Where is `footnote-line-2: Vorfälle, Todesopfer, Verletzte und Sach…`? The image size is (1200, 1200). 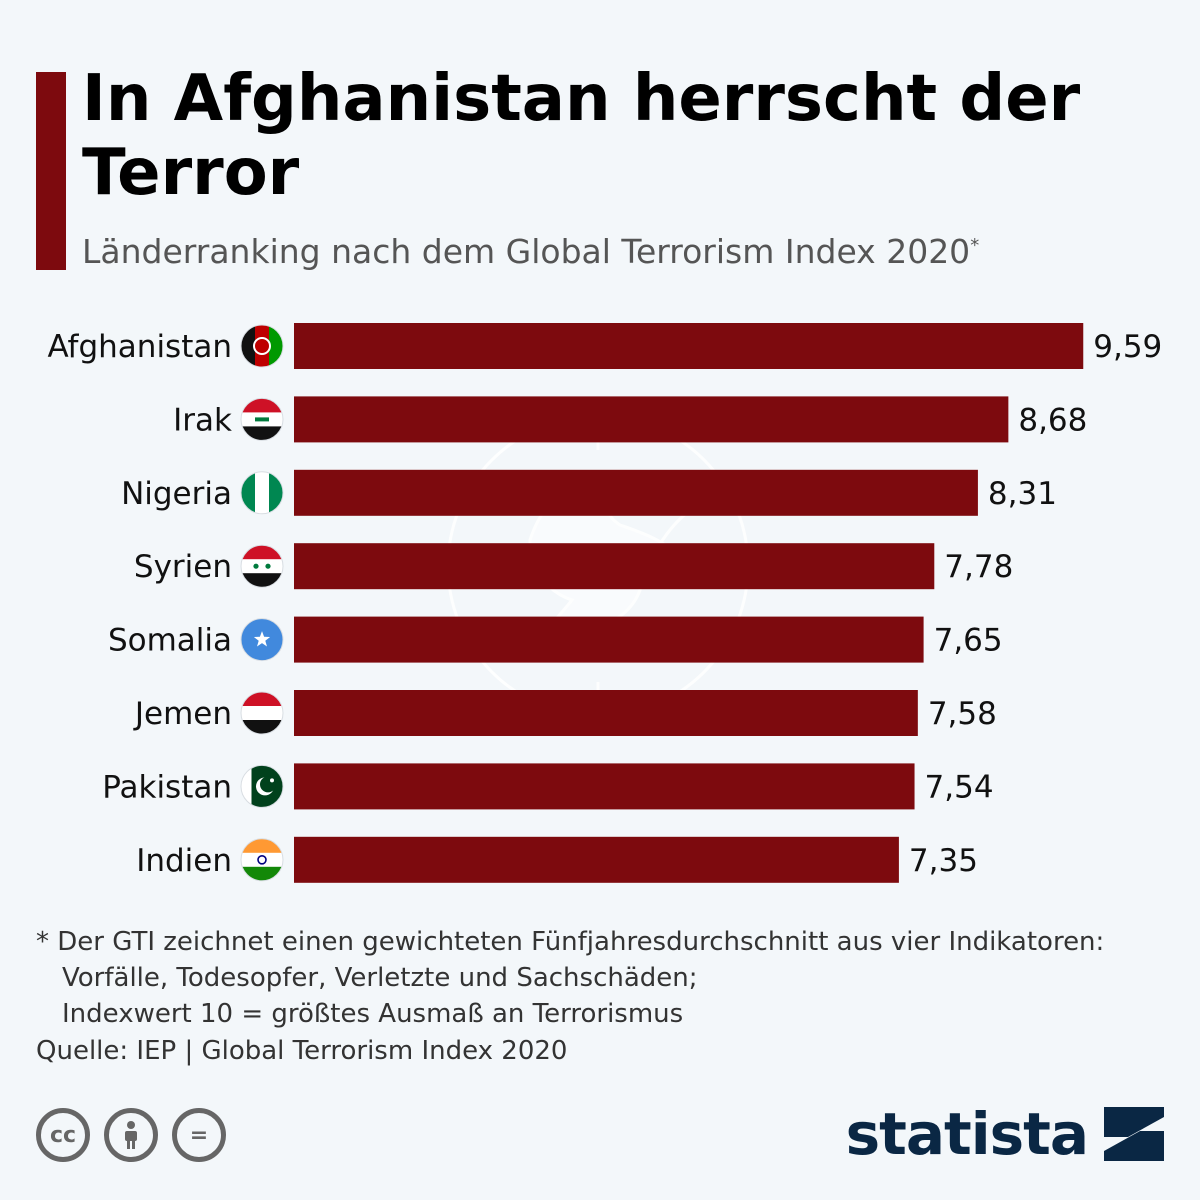
footnote-line-2: Vorfälle, Todesopfer, Verletzte und Sach… is located at coordinates (380, 978).